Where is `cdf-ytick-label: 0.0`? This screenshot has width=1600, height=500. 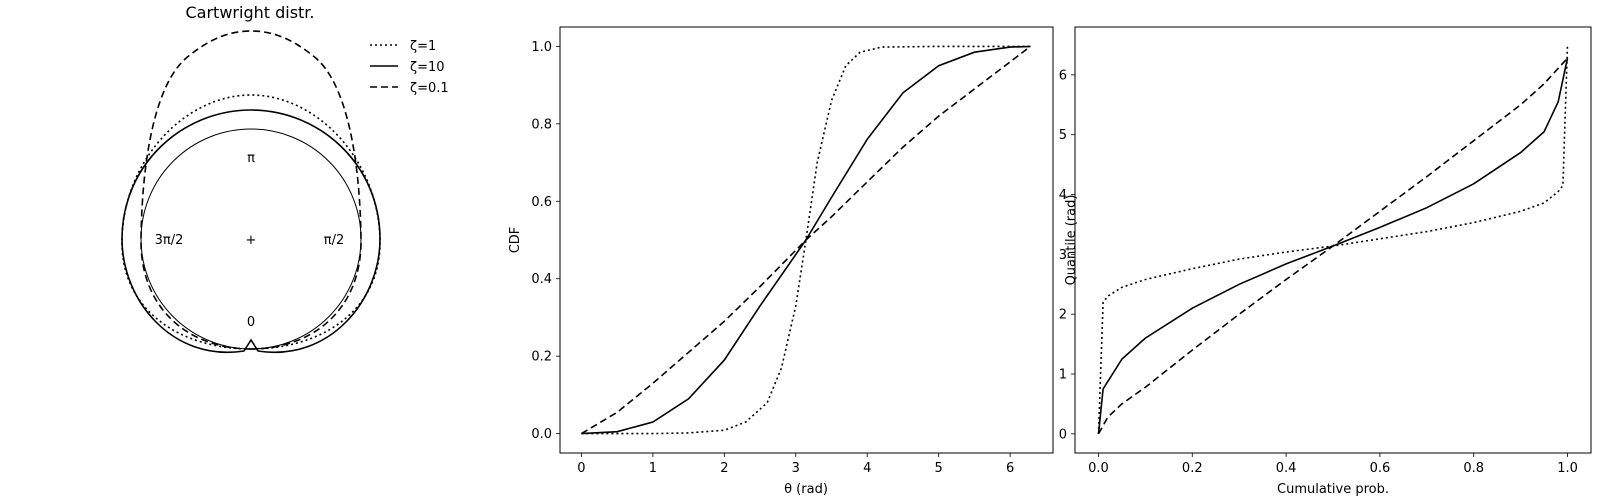
cdf-ytick-label: 0.0 is located at coordinates (541, 434).